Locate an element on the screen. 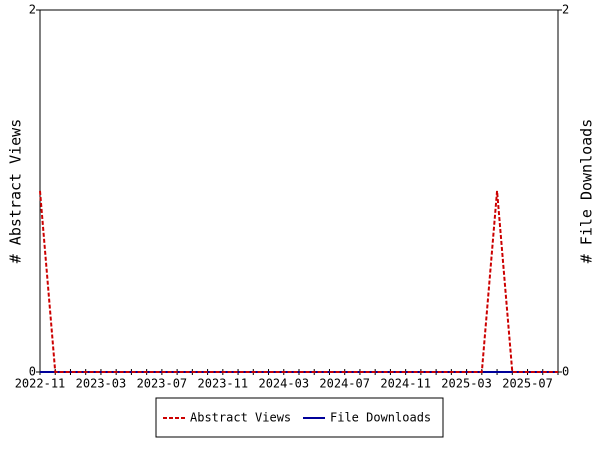 This screenshot has width=600, height=450. x-tick-label: 2023-07 is located at coordinates (162, 384).